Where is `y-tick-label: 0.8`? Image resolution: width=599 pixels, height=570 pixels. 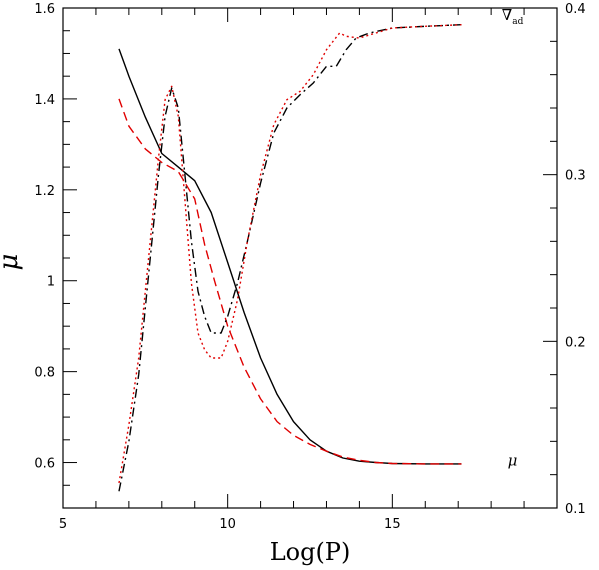 y-tick-label: 0.8 is located at coordinates (44, 373).